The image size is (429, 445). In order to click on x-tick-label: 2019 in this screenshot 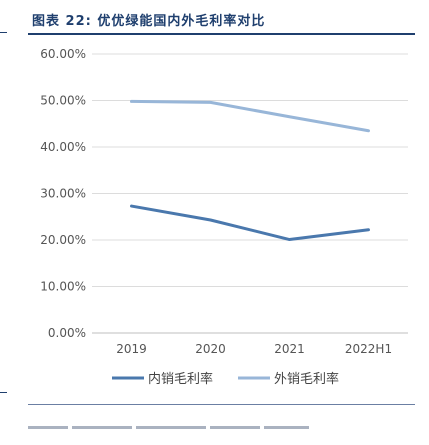, I will do `click(131, 349)`.